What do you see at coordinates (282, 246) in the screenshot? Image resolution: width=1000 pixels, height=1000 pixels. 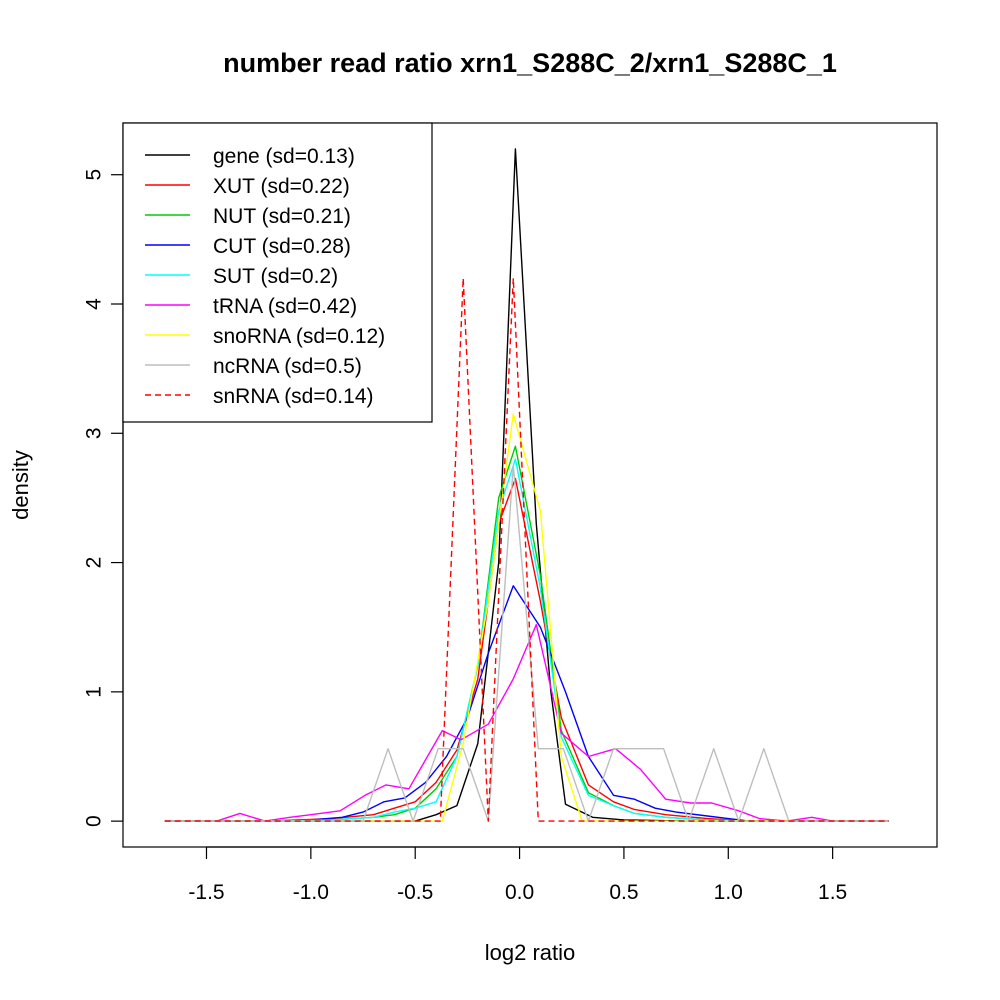 I see `legend-label: CUT (sd=0.28)` at bounding box center [282, 246].